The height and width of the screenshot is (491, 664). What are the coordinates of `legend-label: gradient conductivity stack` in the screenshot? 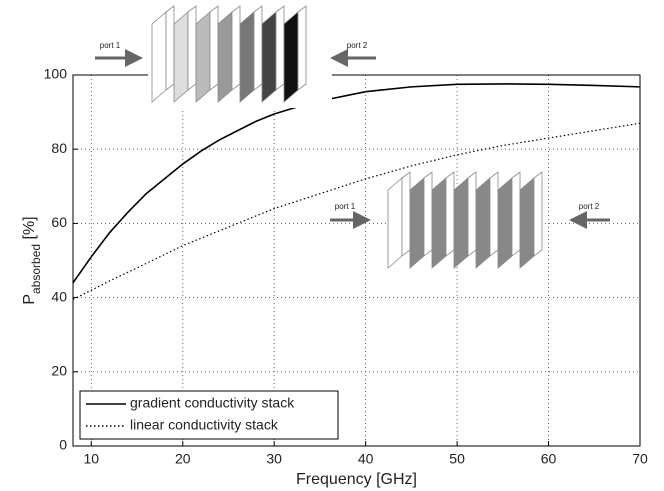 It's located at (212, 403).